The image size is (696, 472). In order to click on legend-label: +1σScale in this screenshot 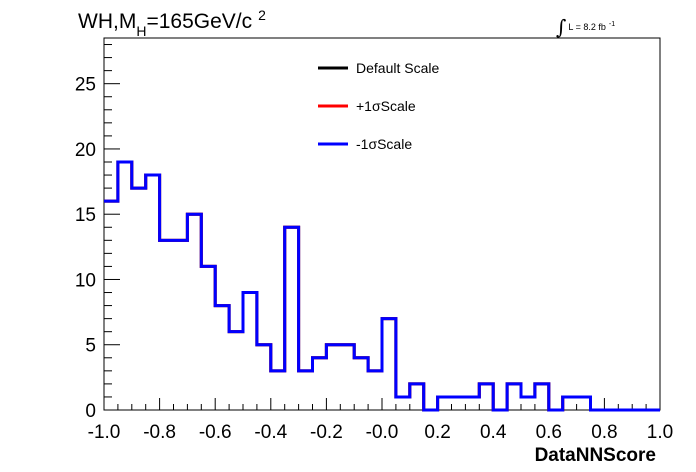, I will do `click(386, 106)`.